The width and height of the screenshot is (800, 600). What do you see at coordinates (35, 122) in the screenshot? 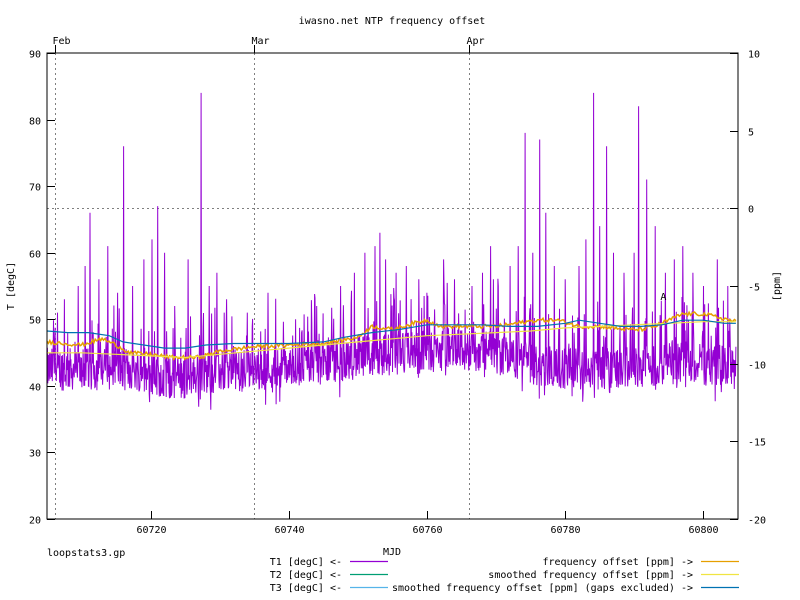
I see `y-left-tick-label: 80` at bounding box center [35, 122].